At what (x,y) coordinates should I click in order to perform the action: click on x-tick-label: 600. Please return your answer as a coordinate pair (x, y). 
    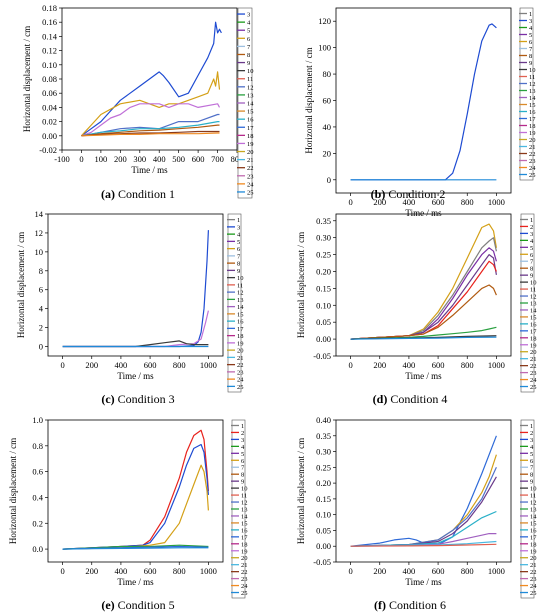
    Looking at the image, I should click on (150, 365).